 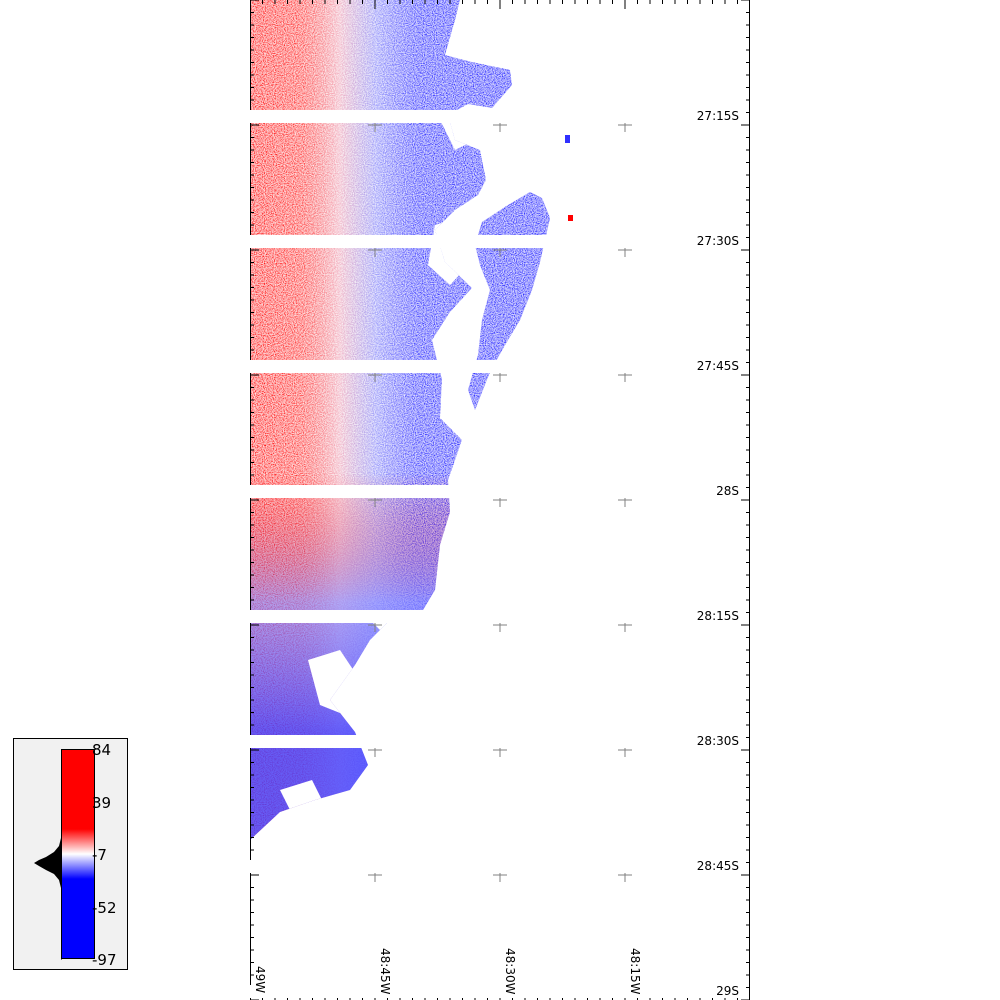 I want to click on legend-tick: 39, so click(x=102, y=803).